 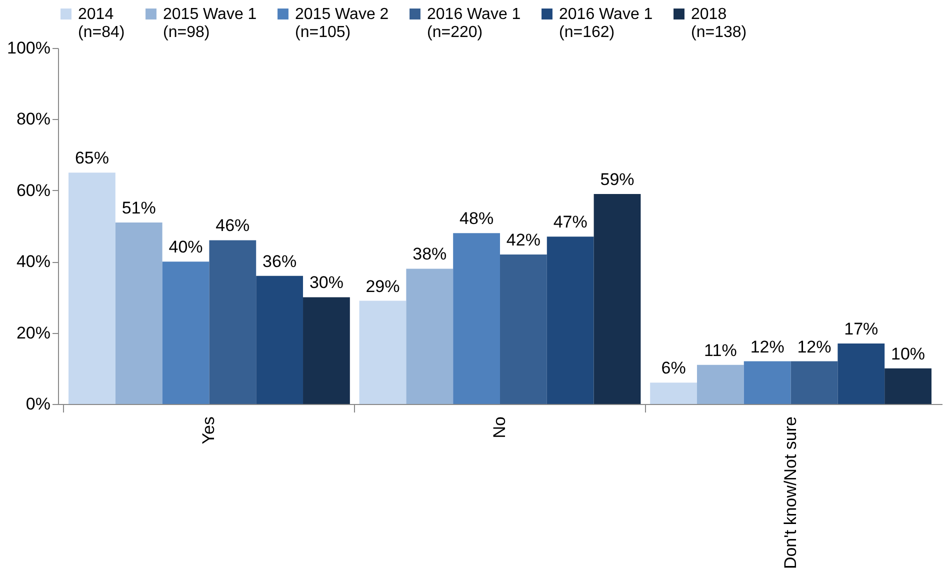 What do you see at coordinates (326, 282) in the screenshot?
I see `text: 30%` at bounding box center [326, 282].